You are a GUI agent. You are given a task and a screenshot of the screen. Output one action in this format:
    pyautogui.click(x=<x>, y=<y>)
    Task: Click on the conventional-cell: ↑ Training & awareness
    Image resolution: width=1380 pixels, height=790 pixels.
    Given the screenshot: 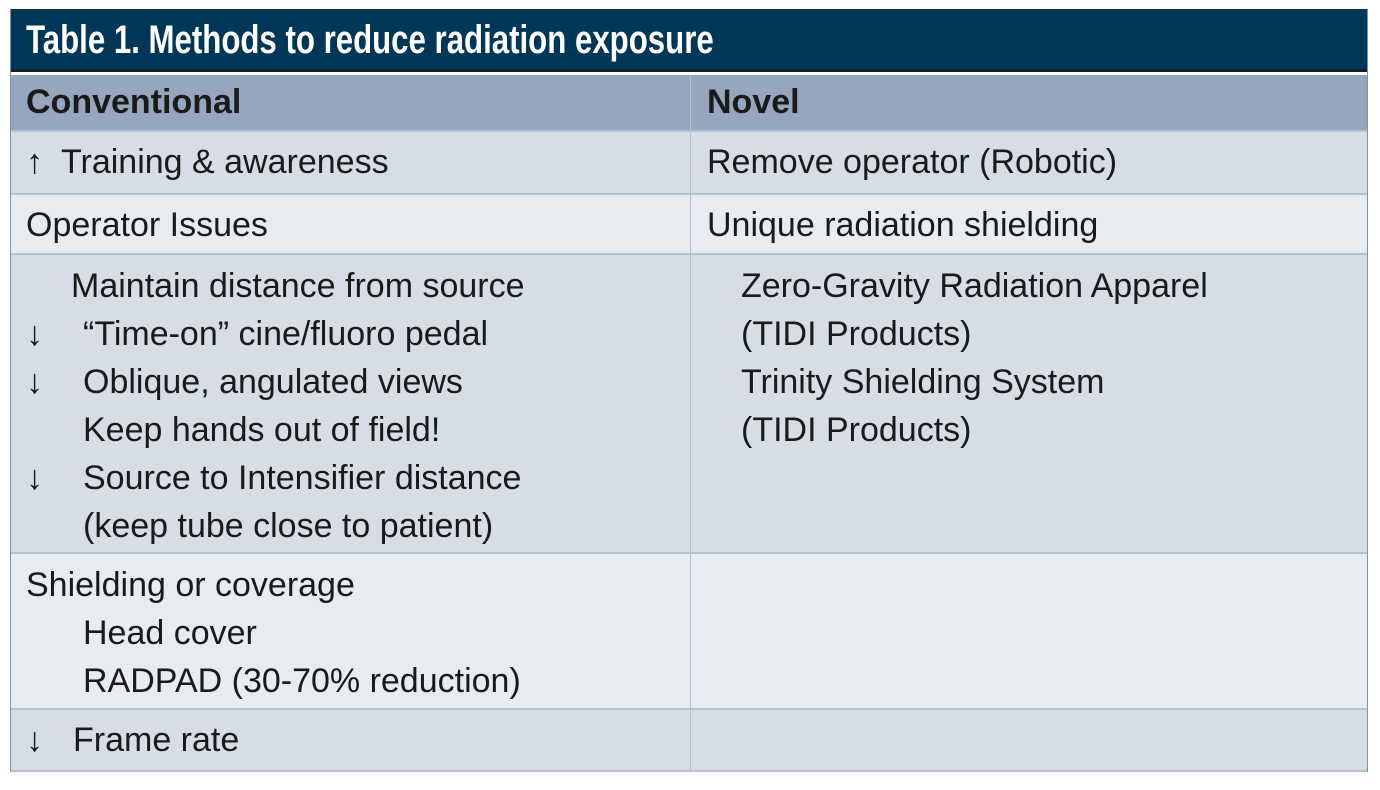 What is the action you would take?
    pyautogui.click(x=351, y=162)
    